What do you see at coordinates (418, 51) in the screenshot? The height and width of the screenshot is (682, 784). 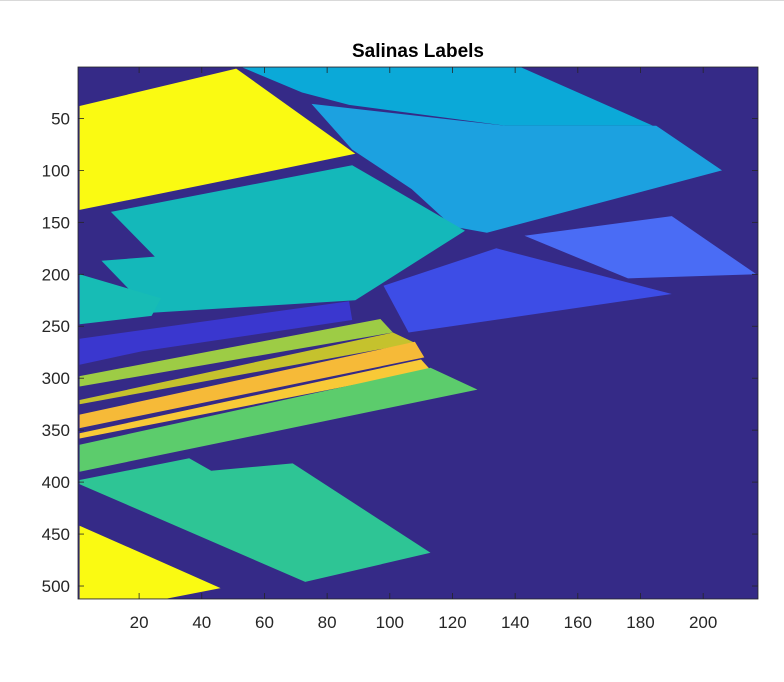 I see `chart-title: Salinas Labels` at bounding box center [418, 51].